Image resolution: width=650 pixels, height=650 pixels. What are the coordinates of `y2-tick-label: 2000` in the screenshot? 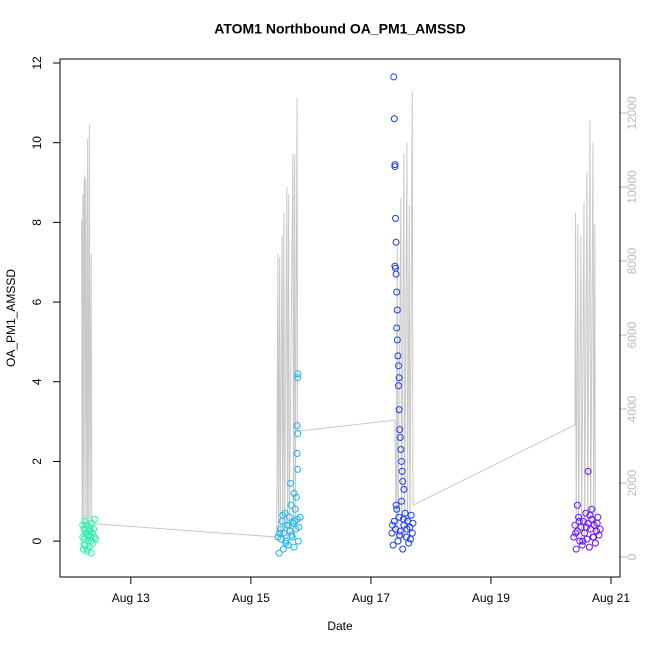 It's located at (632, 482).